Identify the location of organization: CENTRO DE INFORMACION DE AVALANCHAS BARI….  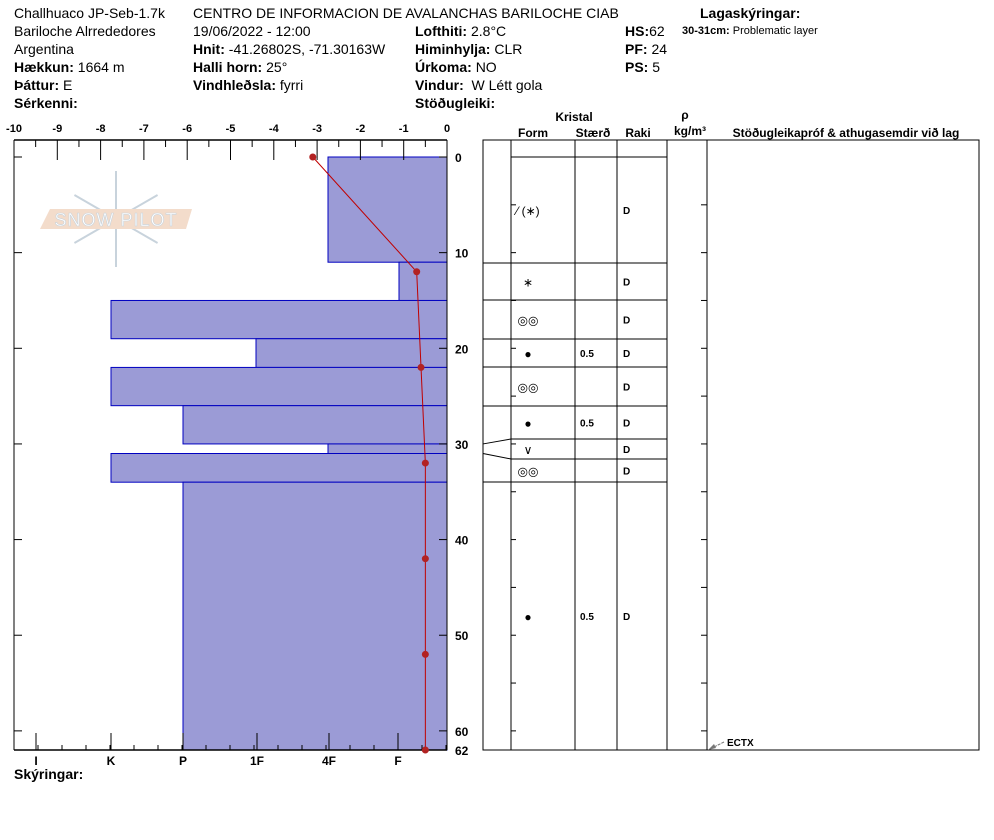
(406, 13).